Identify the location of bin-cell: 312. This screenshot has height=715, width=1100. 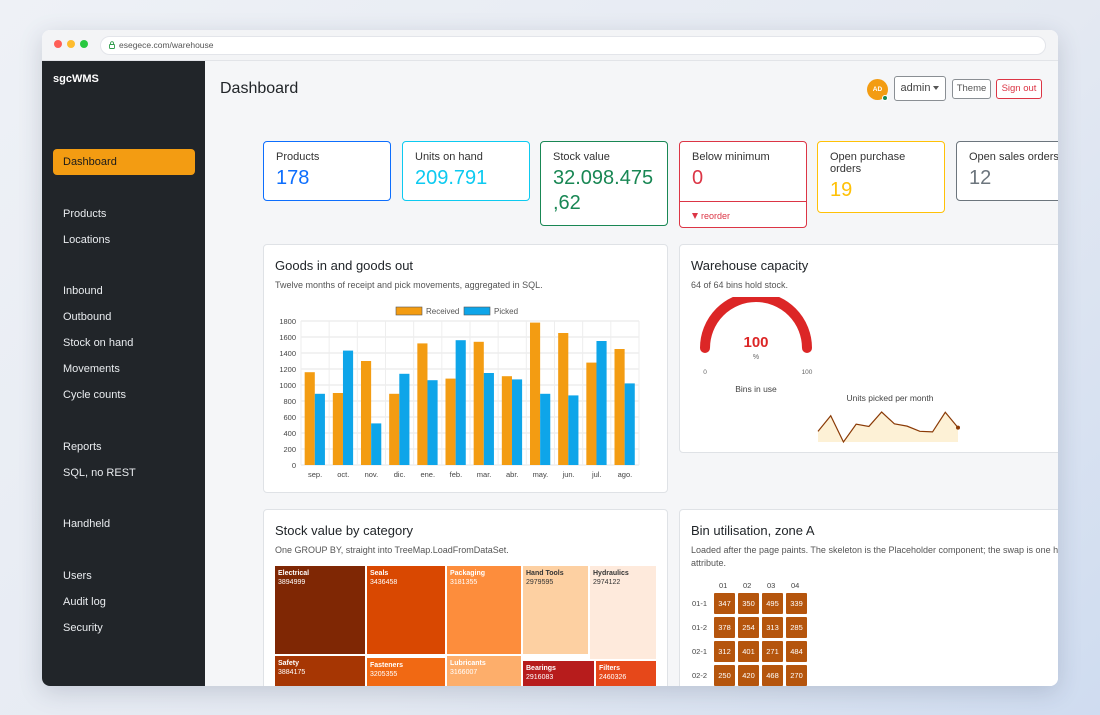
(724, 651).